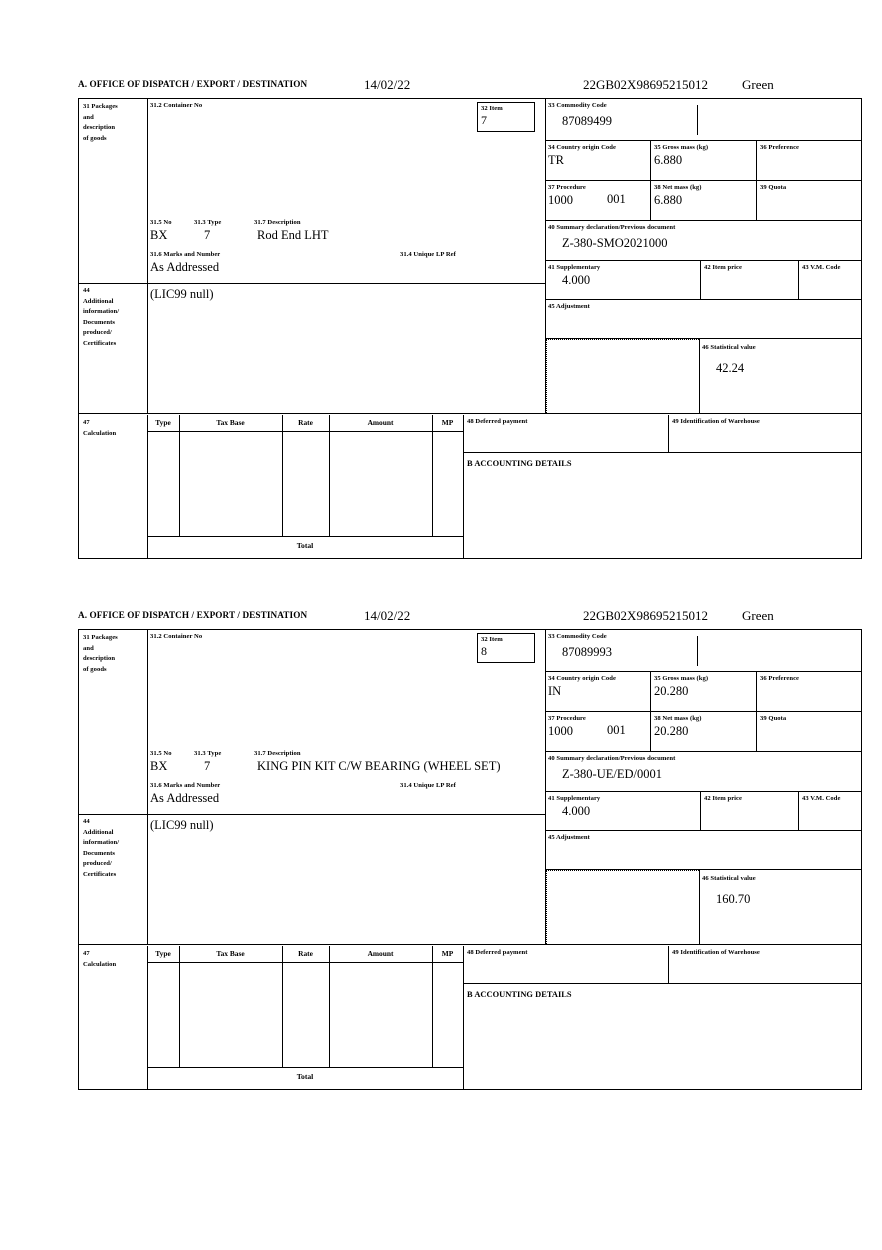  What do you see at coordinates (113, 722) in the screenshot?
I see `box-31-label-2: 31 Packages and description of goods` at bounding box center [113, 722].